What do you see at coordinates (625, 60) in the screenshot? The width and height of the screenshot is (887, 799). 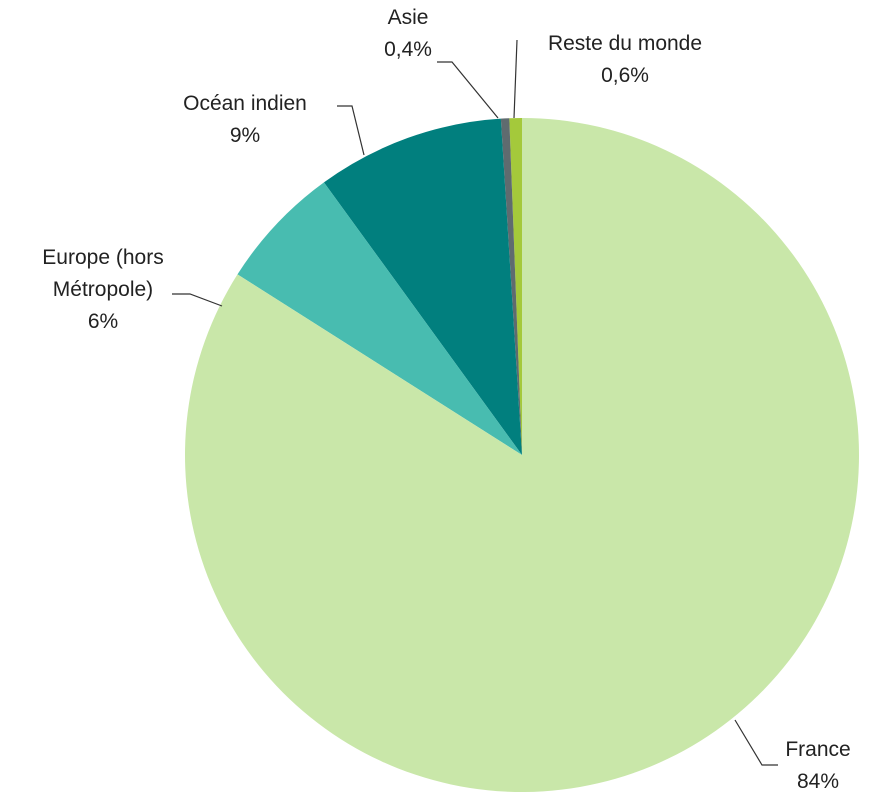 I see `data-label: Reste du monde 0,6%` at bounding box center [625, 60].